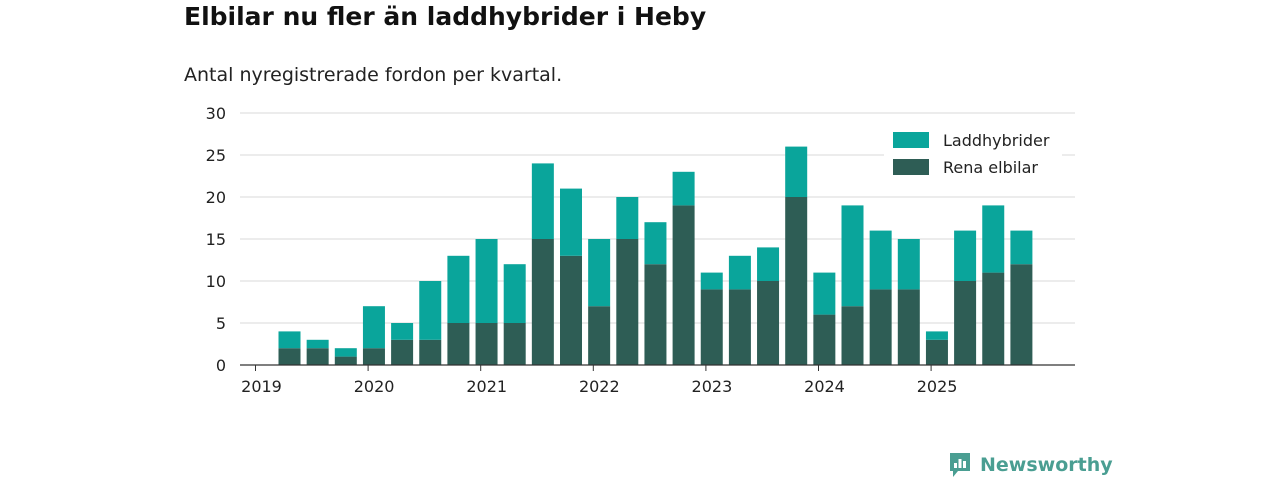 The image size is (1280, 480). What do you see at coordinates (911, 167) in the screenshot?
I see `legend-swatch-rena-elbilar` at bounding box center [911, 167].